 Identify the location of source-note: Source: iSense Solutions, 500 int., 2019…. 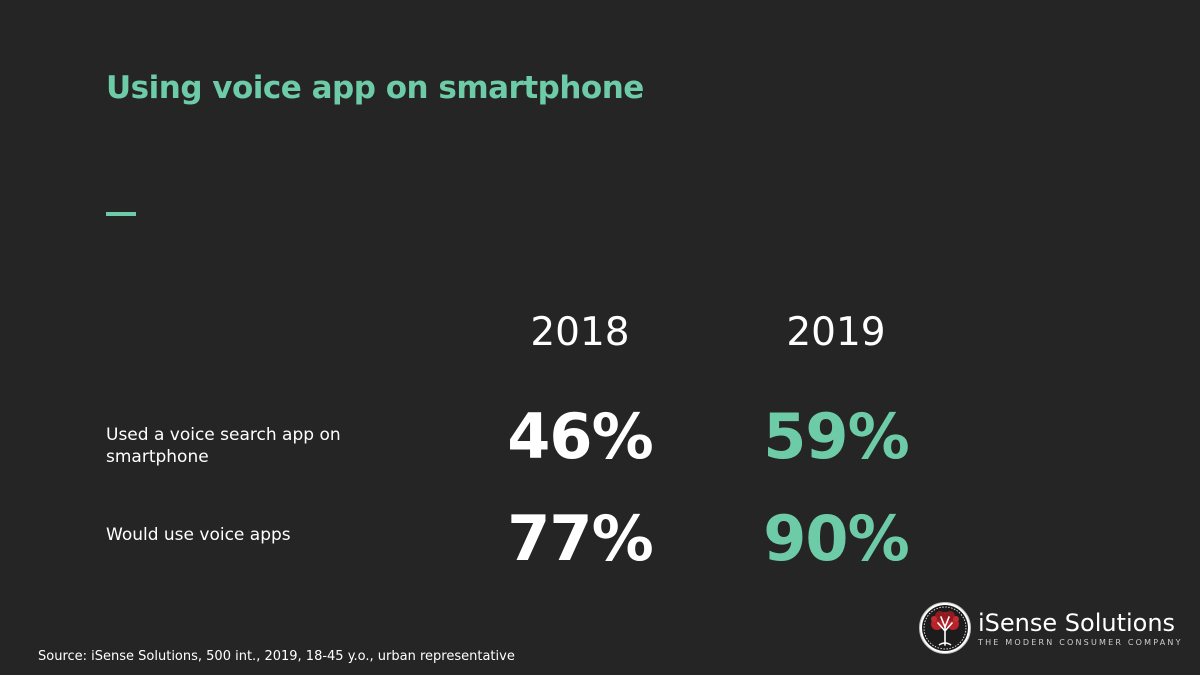
(276, 656).